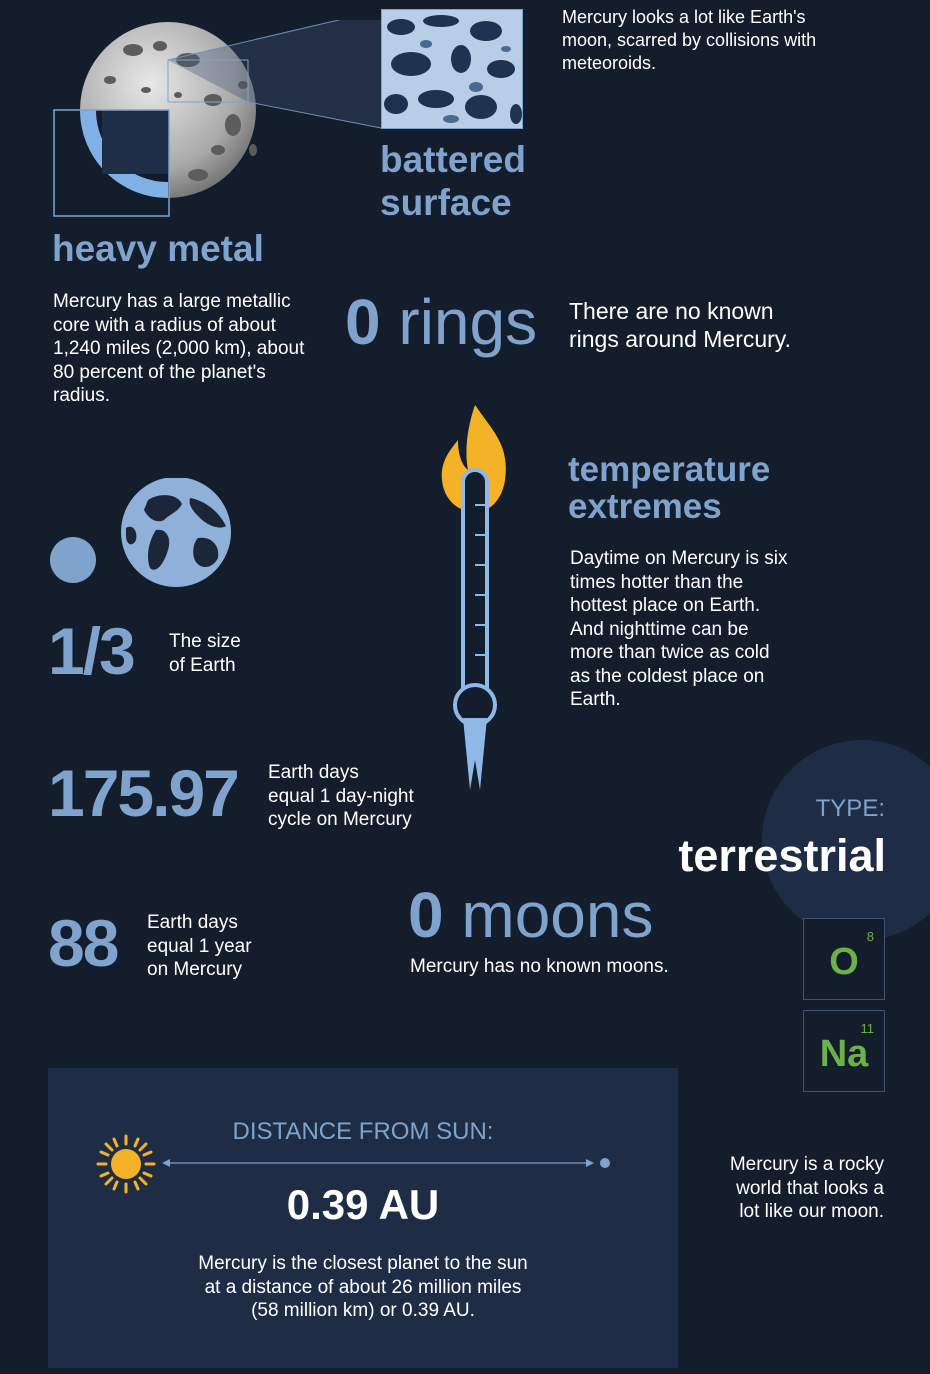 This screenshot has width=930, height=1374. Describe the element at coordinates (844, 962) in the screenshot. I see `element-oxygen-symbol: O` at that location.